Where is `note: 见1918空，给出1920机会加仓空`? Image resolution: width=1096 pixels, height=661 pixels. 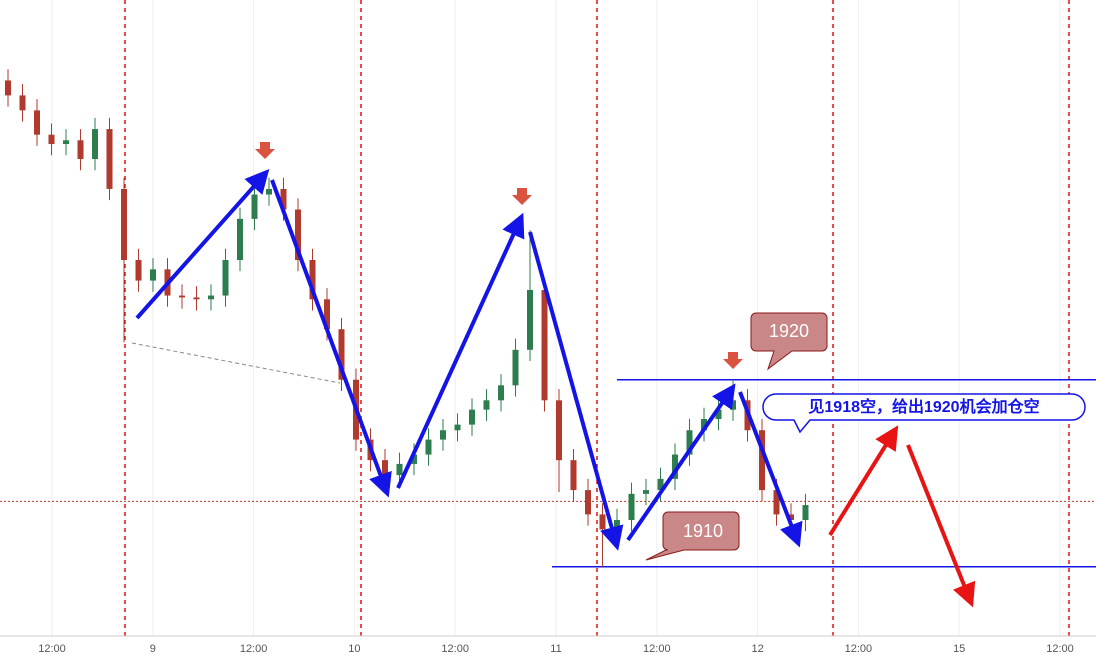
note: 见1918空，给出1920机会加仓空 is located at coordinates (924, 413).